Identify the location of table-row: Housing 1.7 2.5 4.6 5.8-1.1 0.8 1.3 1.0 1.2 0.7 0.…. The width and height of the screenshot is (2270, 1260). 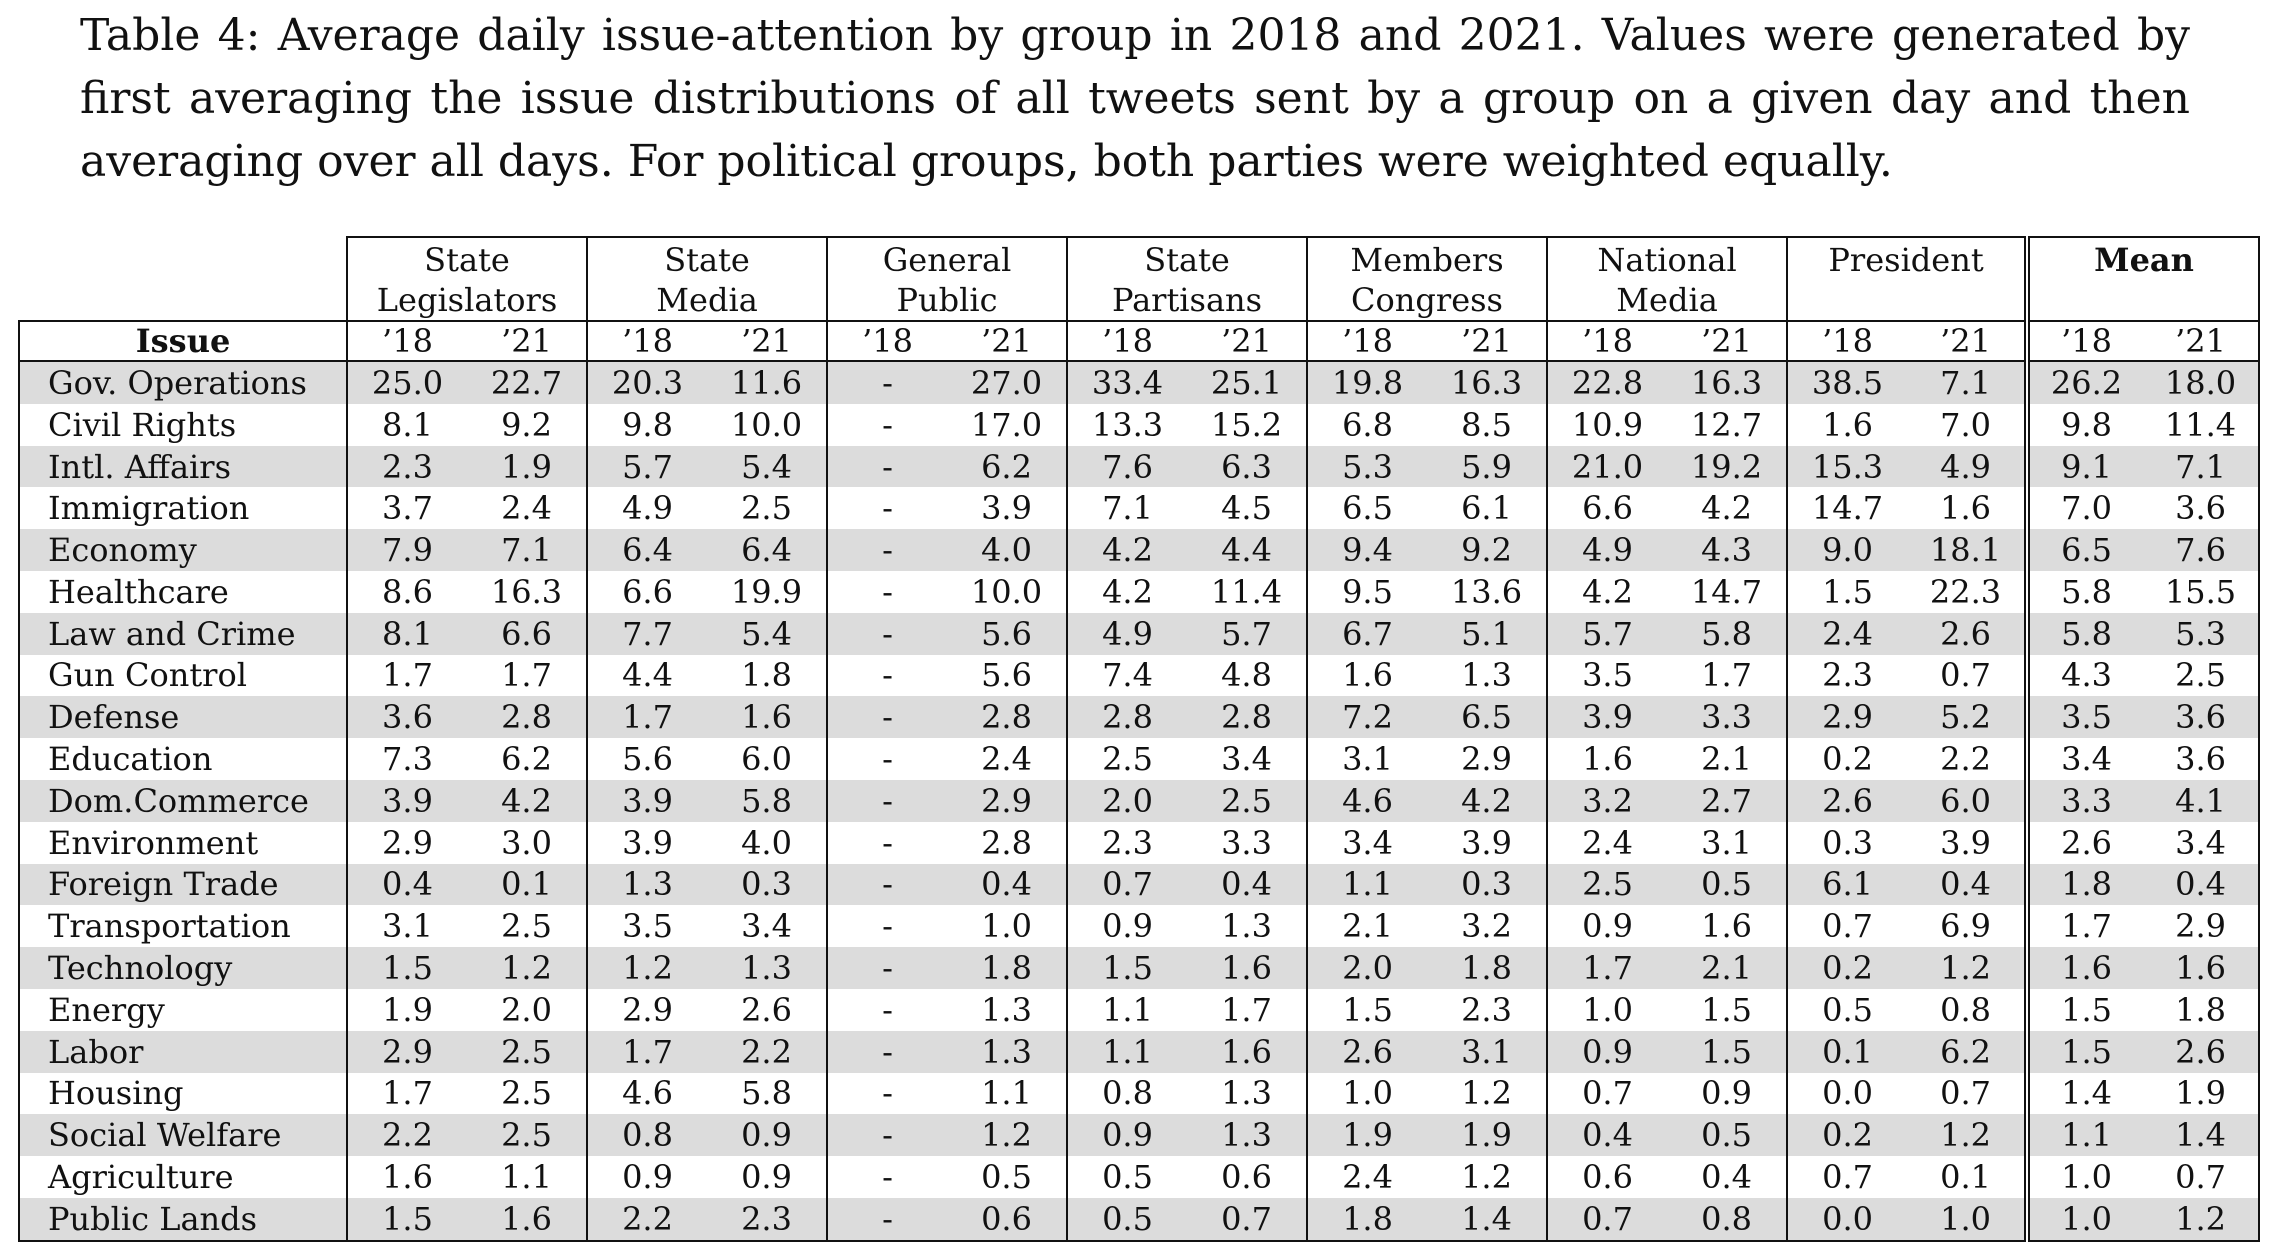
(1139, 1093).